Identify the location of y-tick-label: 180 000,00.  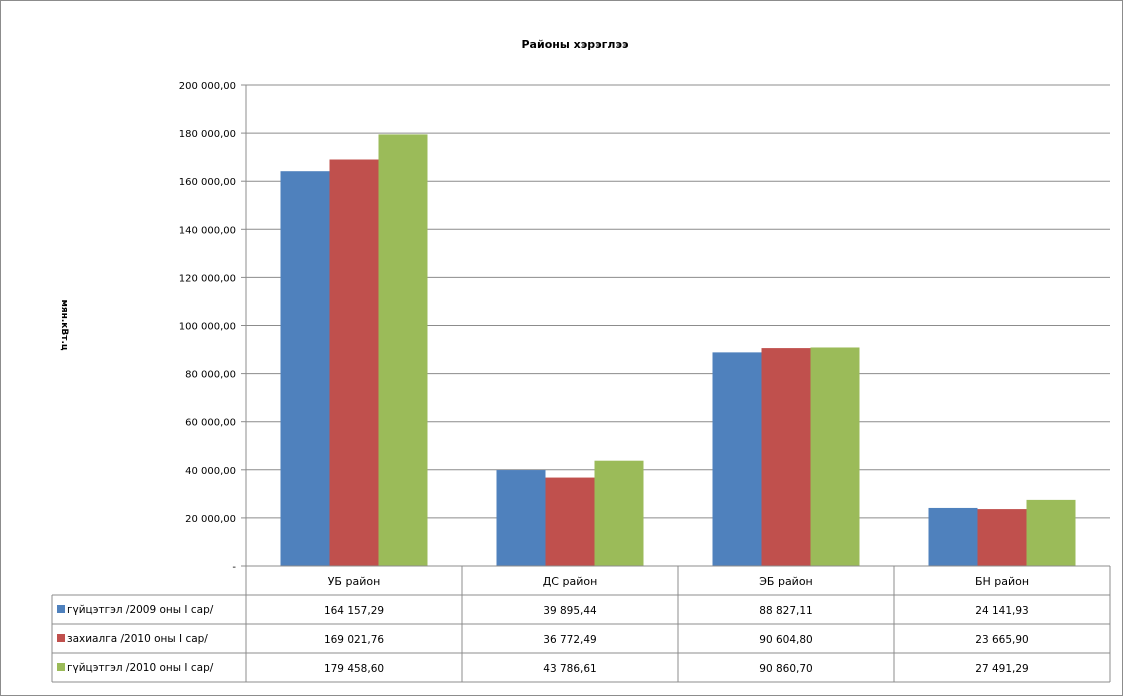
(207, 134).